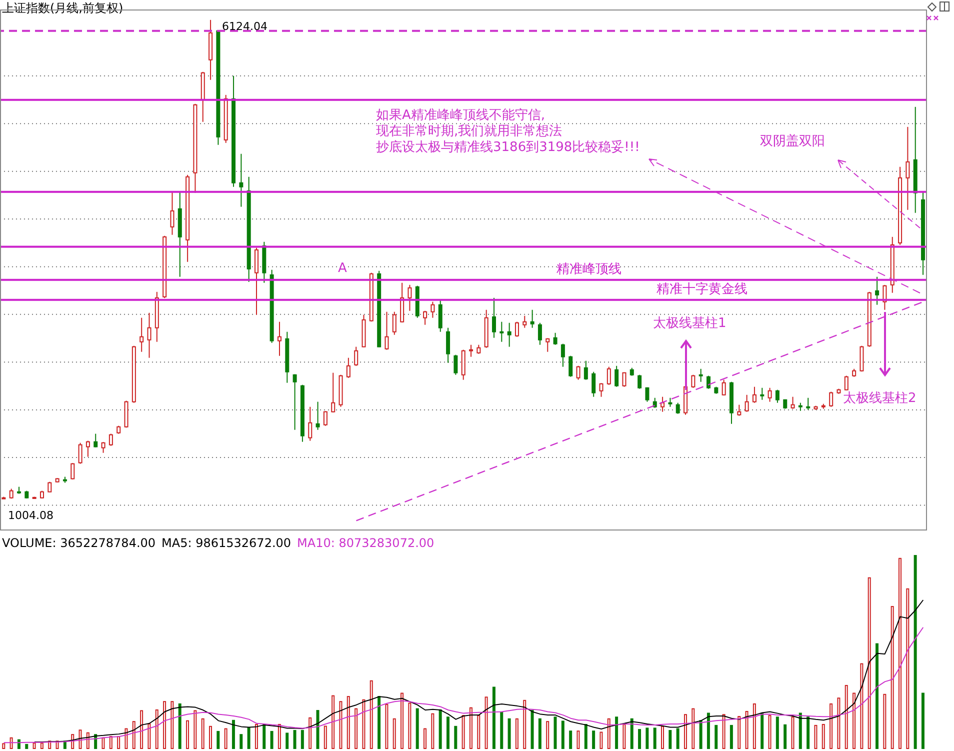 Image resolution: width=954 pixels, height=751 pixels. What do you see at coordinates (365, 543) in the screenshot?
I see `text: MA10: 8073283072.00` at bounding box center [365, 543].